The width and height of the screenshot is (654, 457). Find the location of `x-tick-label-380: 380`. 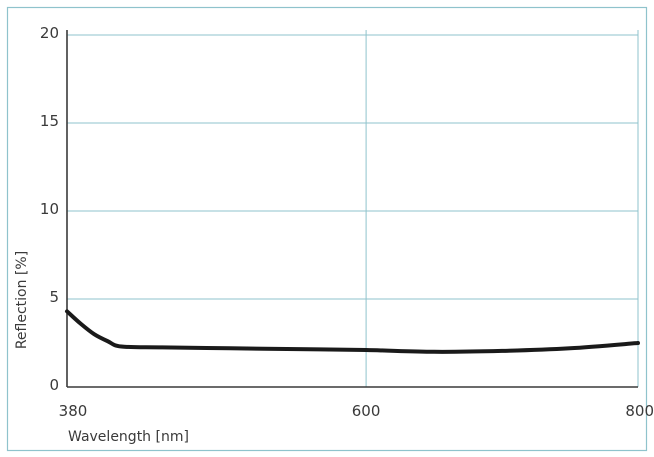

x-tick-label-380: 380 is located at coordinates (73, 411).